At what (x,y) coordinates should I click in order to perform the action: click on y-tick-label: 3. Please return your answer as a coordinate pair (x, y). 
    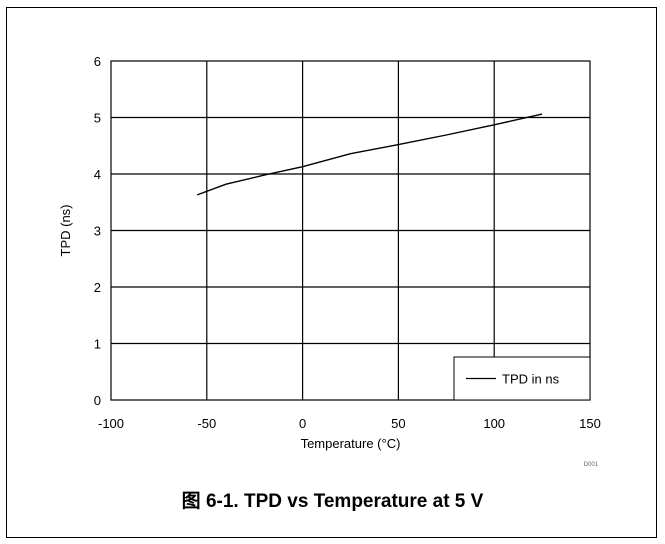
    Looking at the image, I should click on (97, 231).